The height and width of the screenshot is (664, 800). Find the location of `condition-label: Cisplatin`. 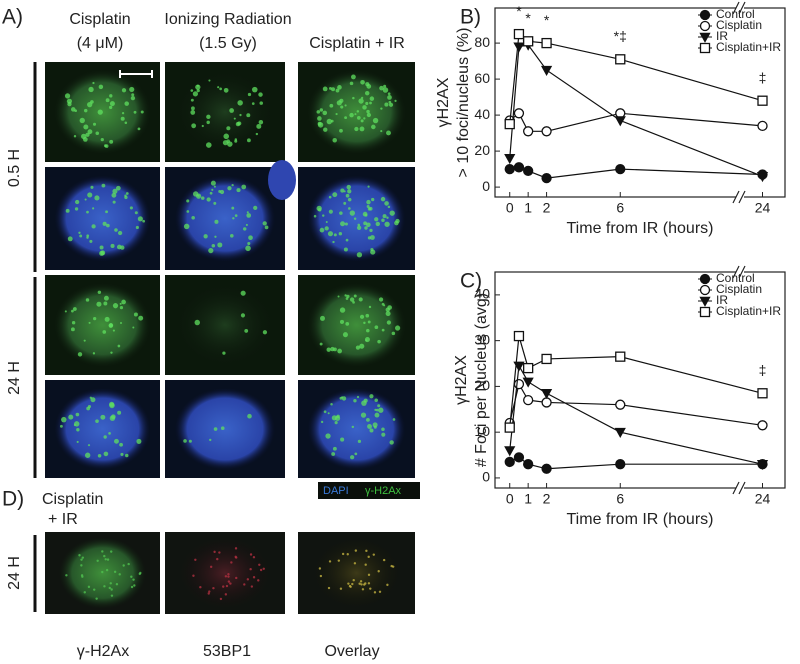

condition-label: Cisplatin is located at coordinates (72, 499).